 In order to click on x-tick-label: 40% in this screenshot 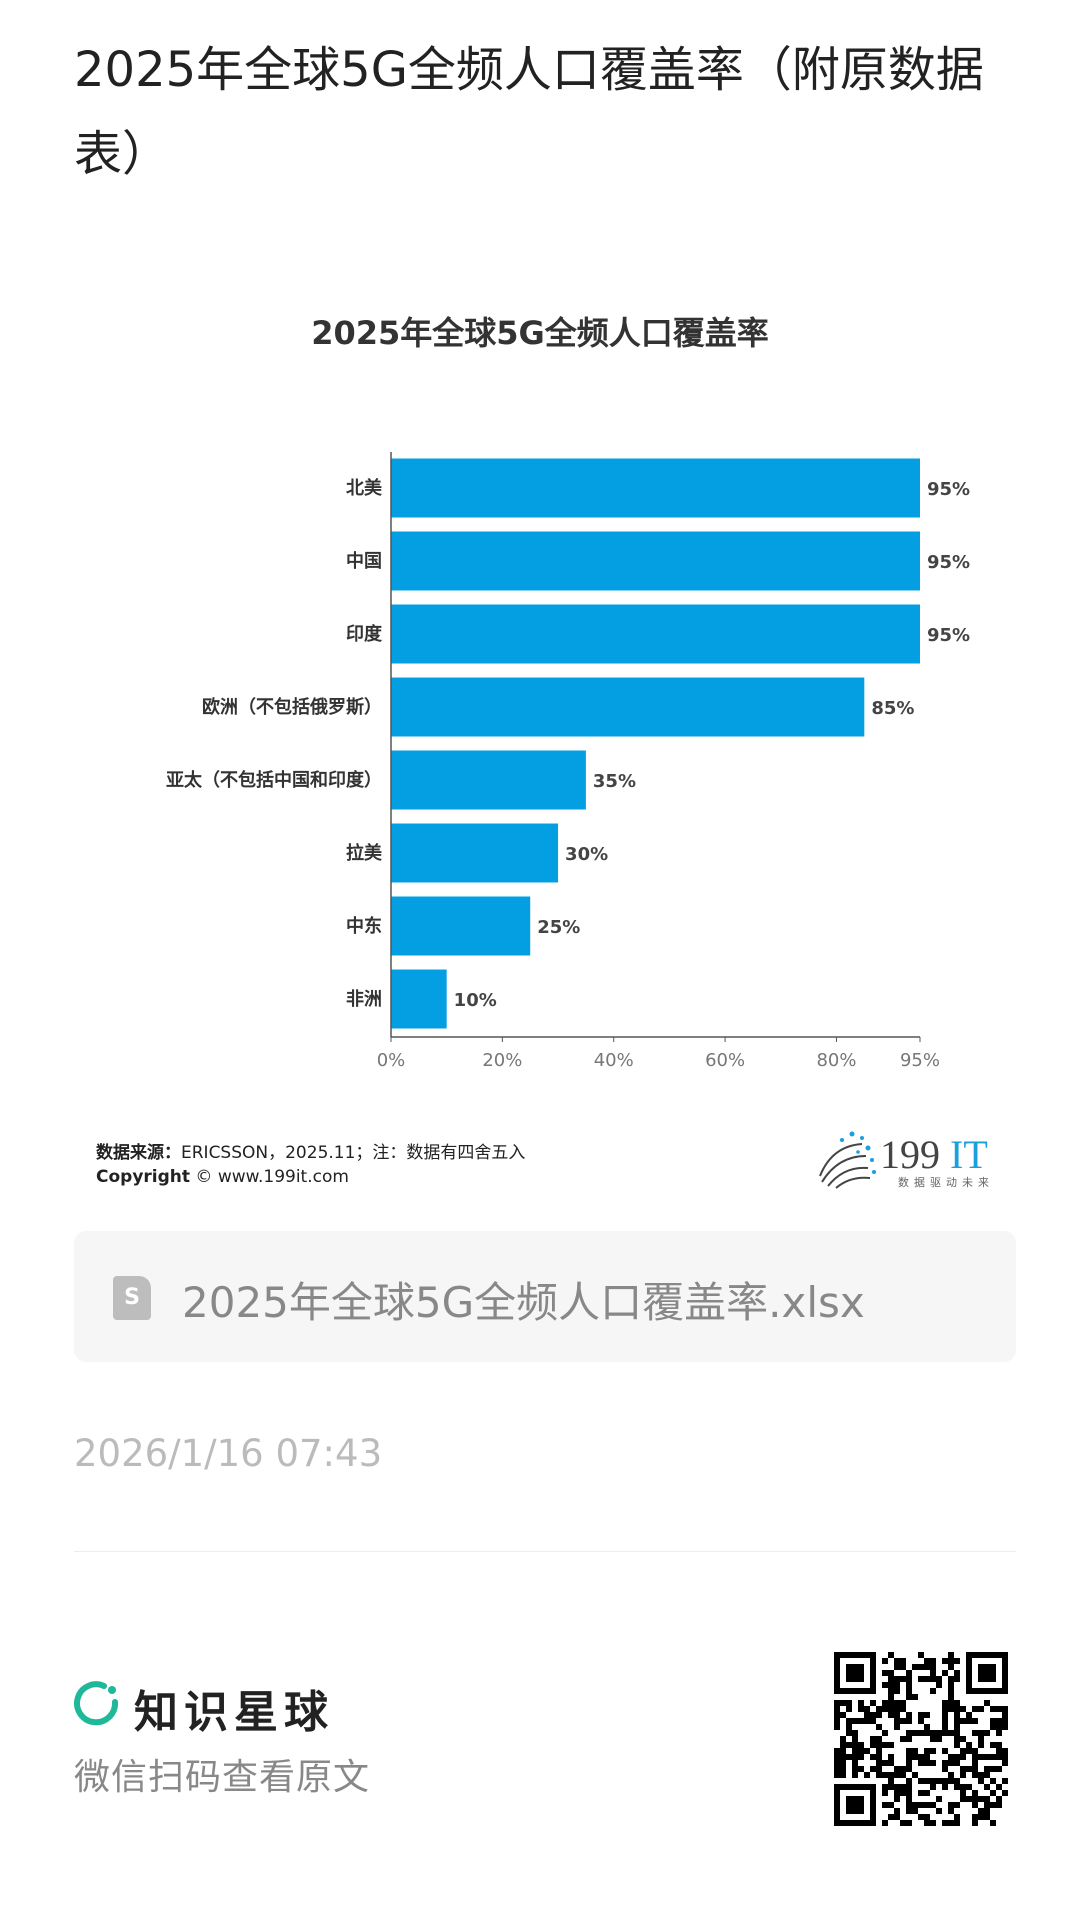, I will do `click(614, 1060)`.